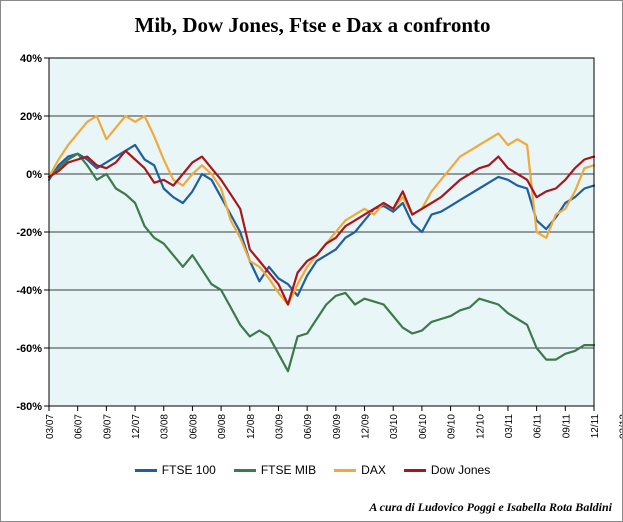 This screenshot has height=522, width=623. I want to click on x-tick-label: 09/10, so click(452, 426).